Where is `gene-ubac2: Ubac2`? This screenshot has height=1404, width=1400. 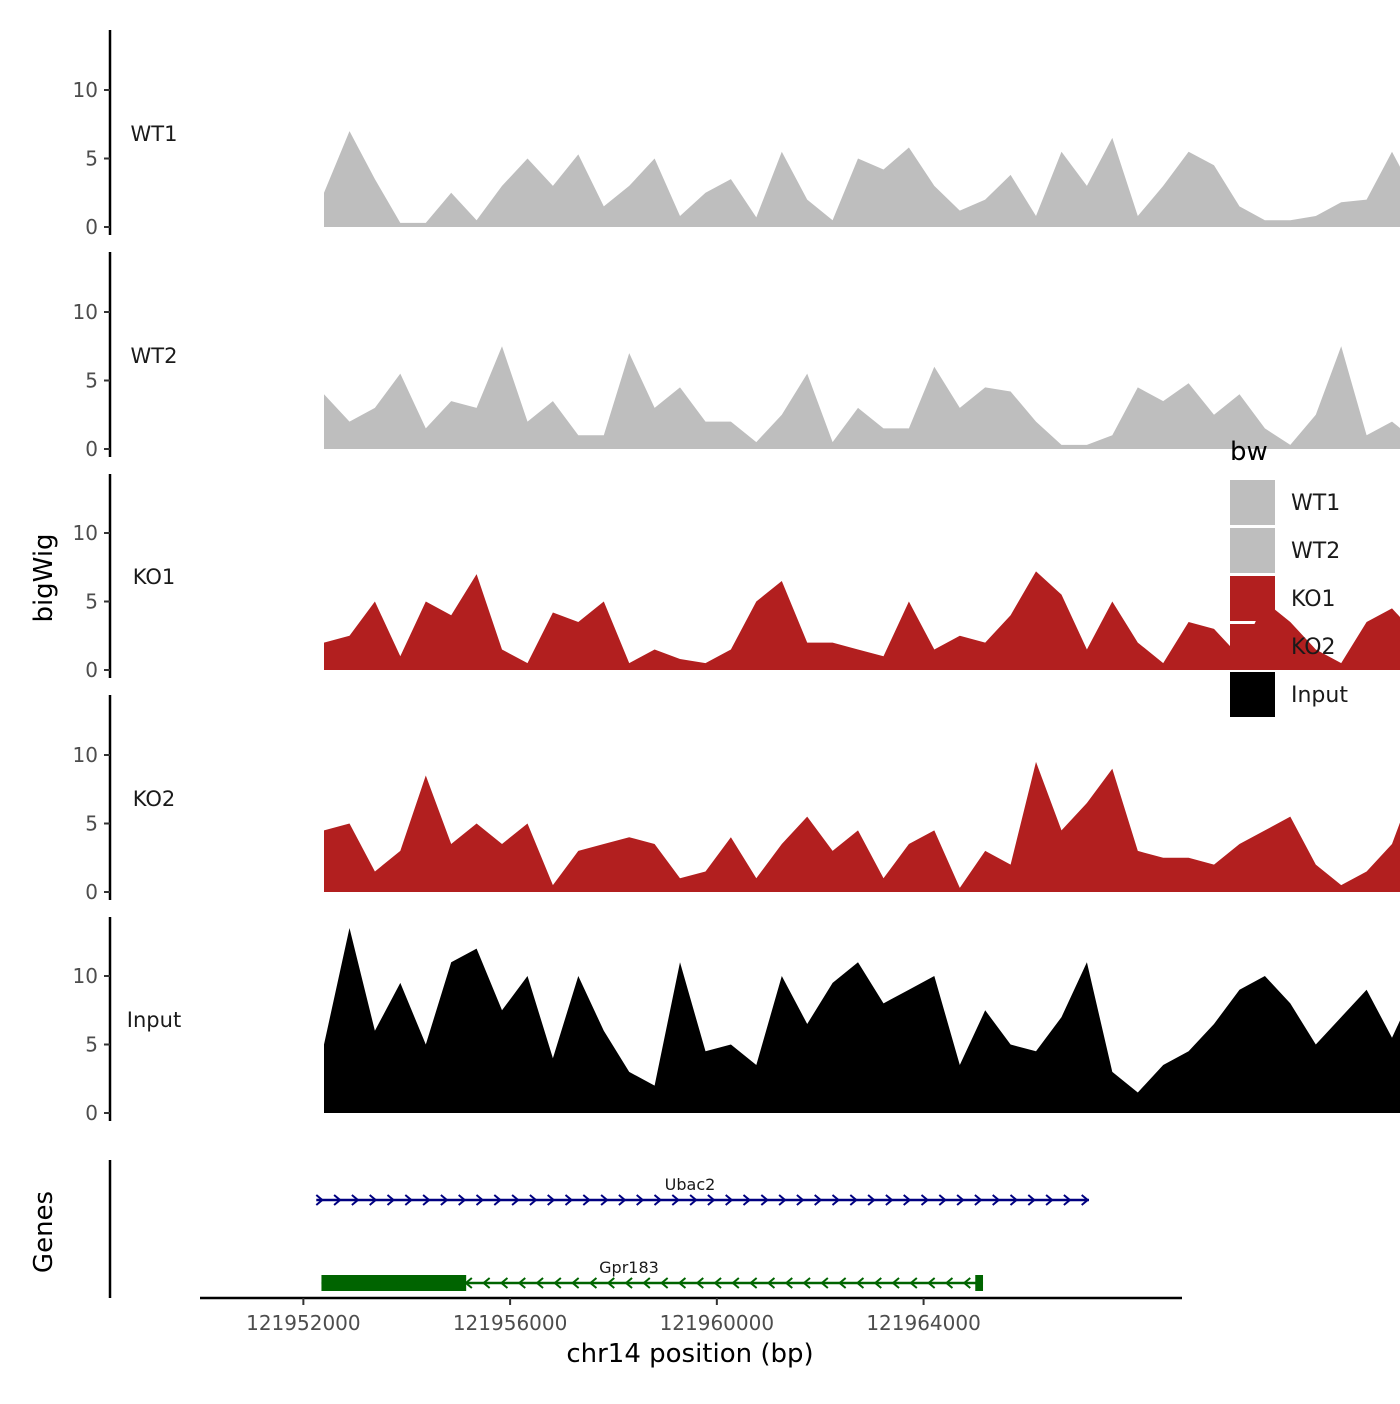 gene-ubac2: Ubac2 is located at coordinates (702, 1190).